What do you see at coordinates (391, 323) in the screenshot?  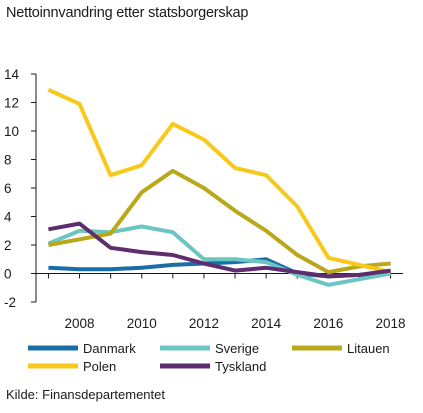 I see `x-tick-label: 2018` at bounding box center [391, 323].